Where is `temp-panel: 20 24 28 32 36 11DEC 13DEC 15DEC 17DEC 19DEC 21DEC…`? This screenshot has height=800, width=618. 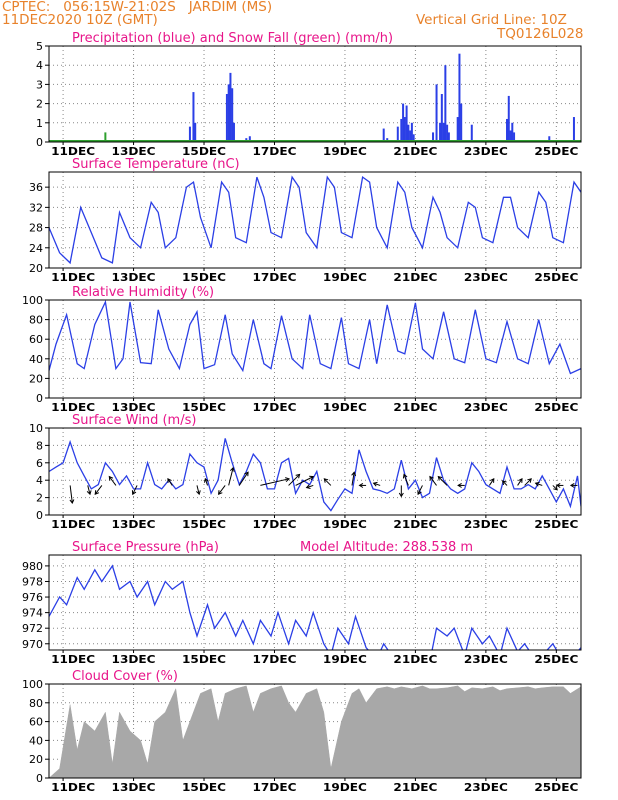
temp-panel: 20 24 28 32 36 11DEC 13DEC 15DEC 17DEC 19DEC 21DEC… is located at coordinates (305, 220).